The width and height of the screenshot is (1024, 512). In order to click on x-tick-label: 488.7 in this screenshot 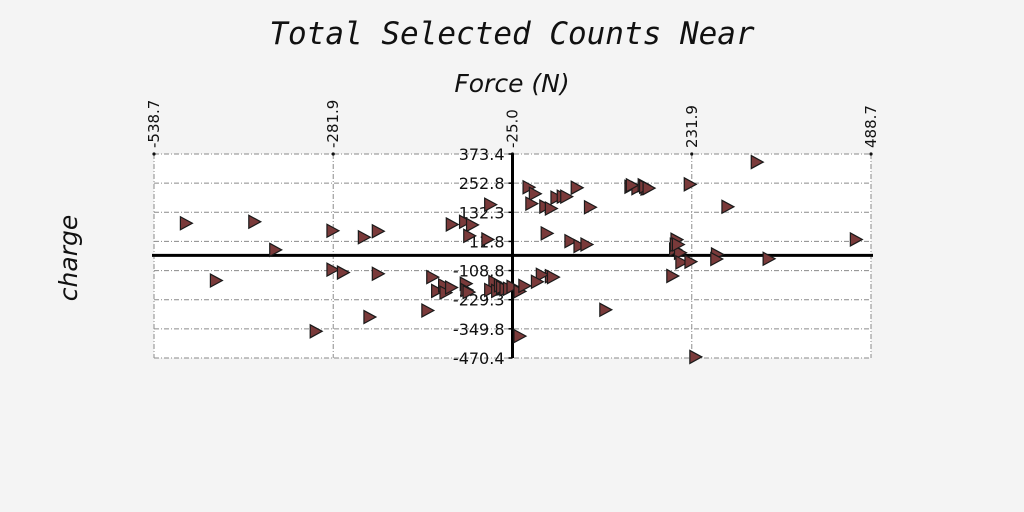, I will do `click(871, 126)`.